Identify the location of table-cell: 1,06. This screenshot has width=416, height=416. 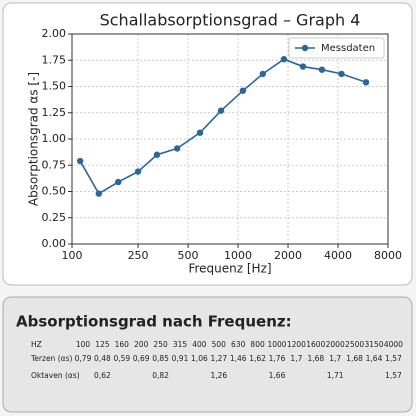
(199, 358).